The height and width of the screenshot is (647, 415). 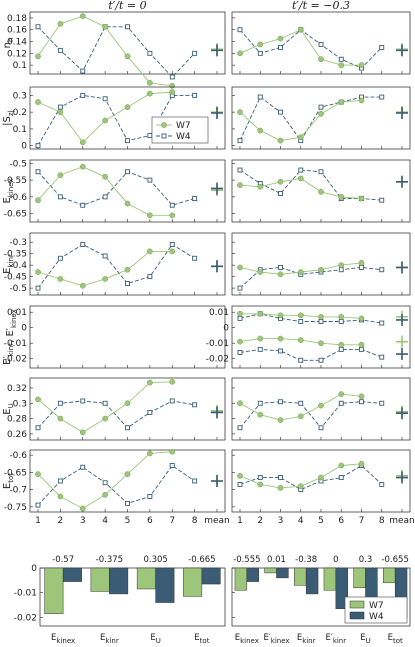 I want to click on xtick-label-right-5: 6, so click(x=341, y=521).